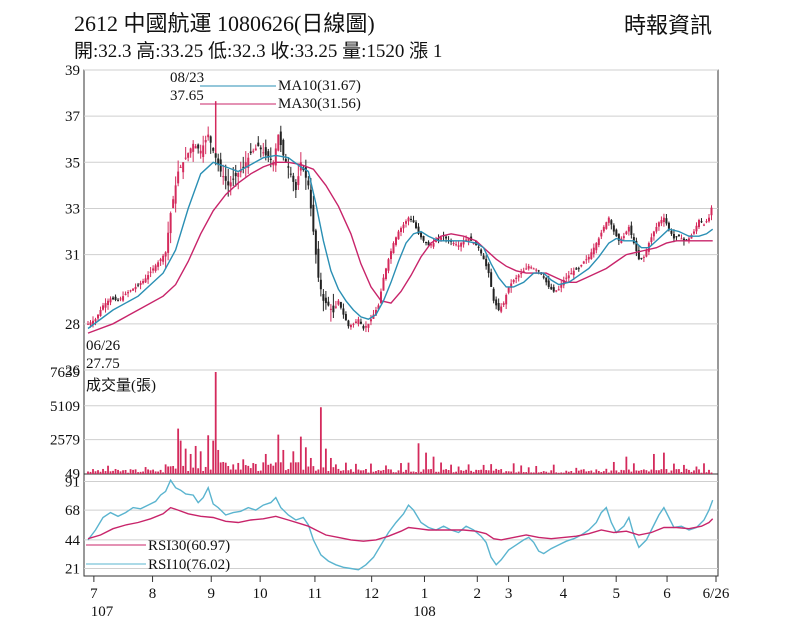 This screenshot has height=640, width=800. What do you see at coordinates (564, 594) in the screenshot?
I see `x-month-label: 4` at bounding box center [564, 594].